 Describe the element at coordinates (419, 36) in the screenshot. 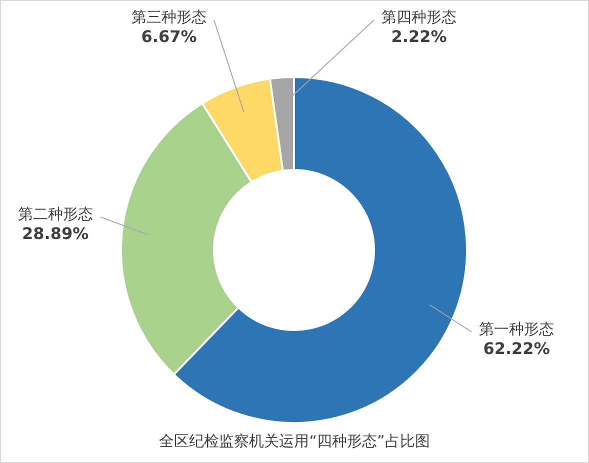

I see `data-label: 2.22%` at that location.